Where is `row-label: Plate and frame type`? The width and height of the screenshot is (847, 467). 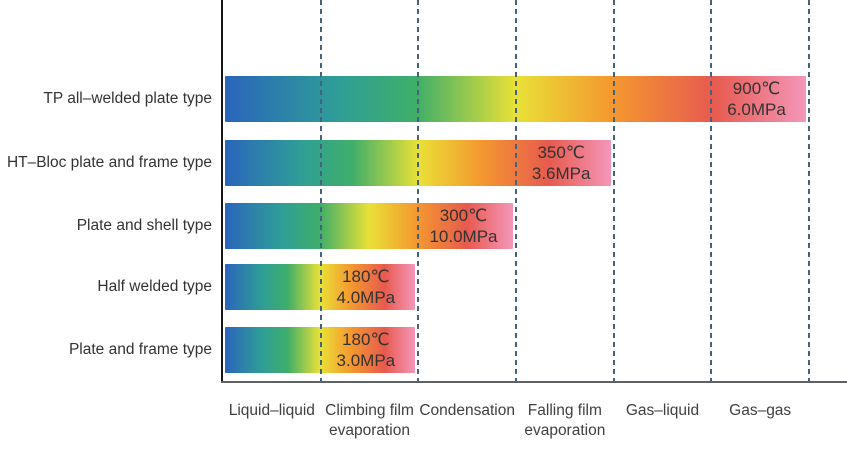 row-label: Plate and frame type is located at coordinates (140, 349).